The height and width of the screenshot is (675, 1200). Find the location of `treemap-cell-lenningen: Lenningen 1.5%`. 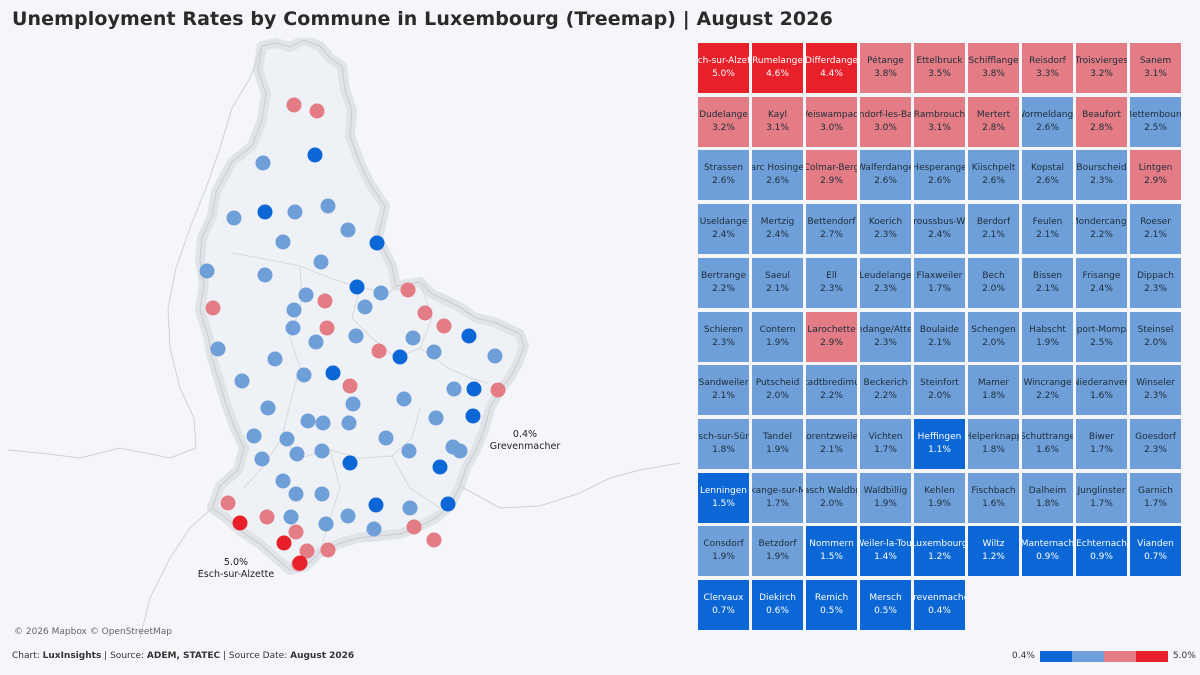

treemap-cell-lenningen: Lenningen 1.5% is located at coordinates (723, 497).